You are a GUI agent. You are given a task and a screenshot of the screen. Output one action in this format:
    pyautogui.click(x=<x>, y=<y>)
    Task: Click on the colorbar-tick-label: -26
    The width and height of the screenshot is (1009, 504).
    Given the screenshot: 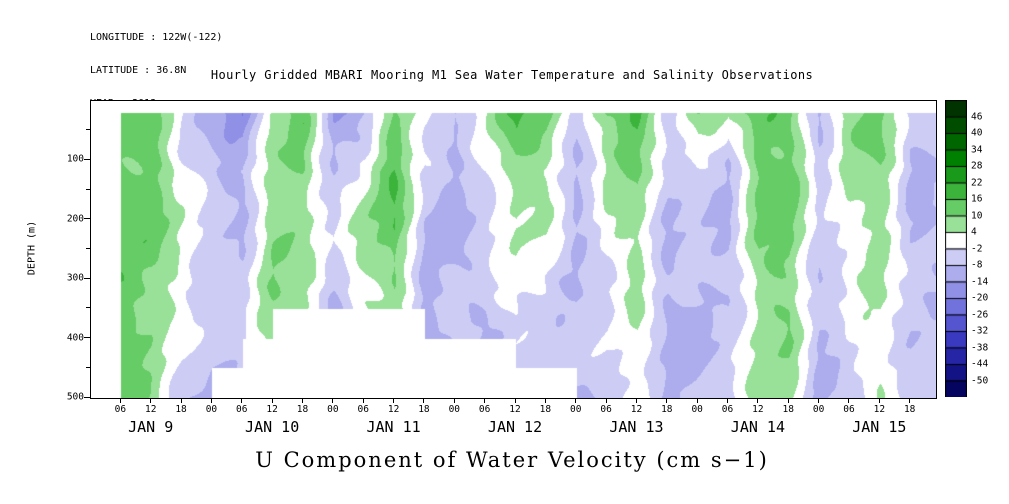 What is the action you would take?
    pyautogui.click(x=980, y=314)
    